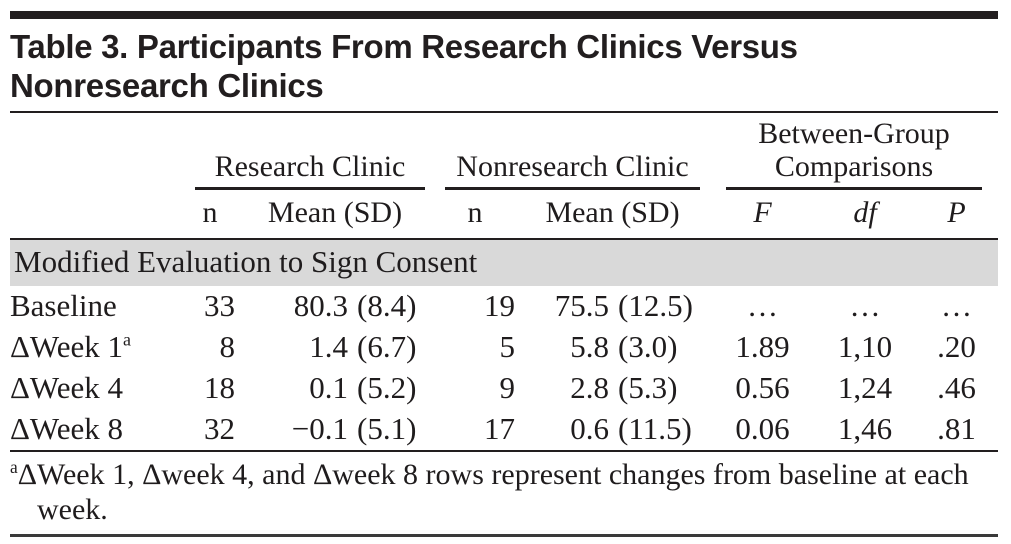 The height and width of the screenshot is (544, 1011). What do you see at coordinates (499, 306) in the screenshot?
I see `cell-n-nonresearch: 19` at bounding box center [499, 306].